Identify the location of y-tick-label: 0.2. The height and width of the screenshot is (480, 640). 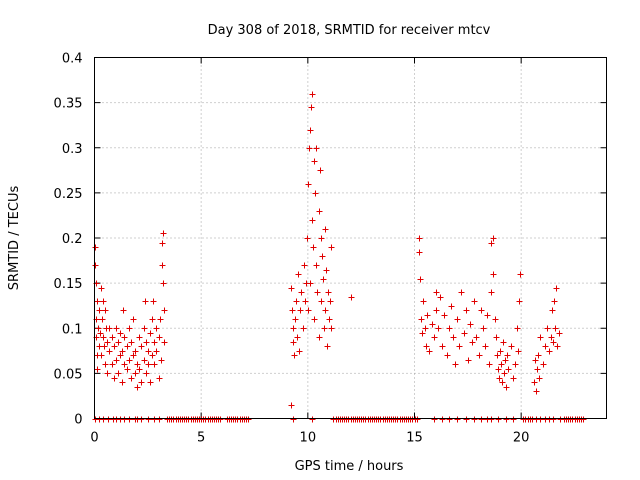
(72, 239).